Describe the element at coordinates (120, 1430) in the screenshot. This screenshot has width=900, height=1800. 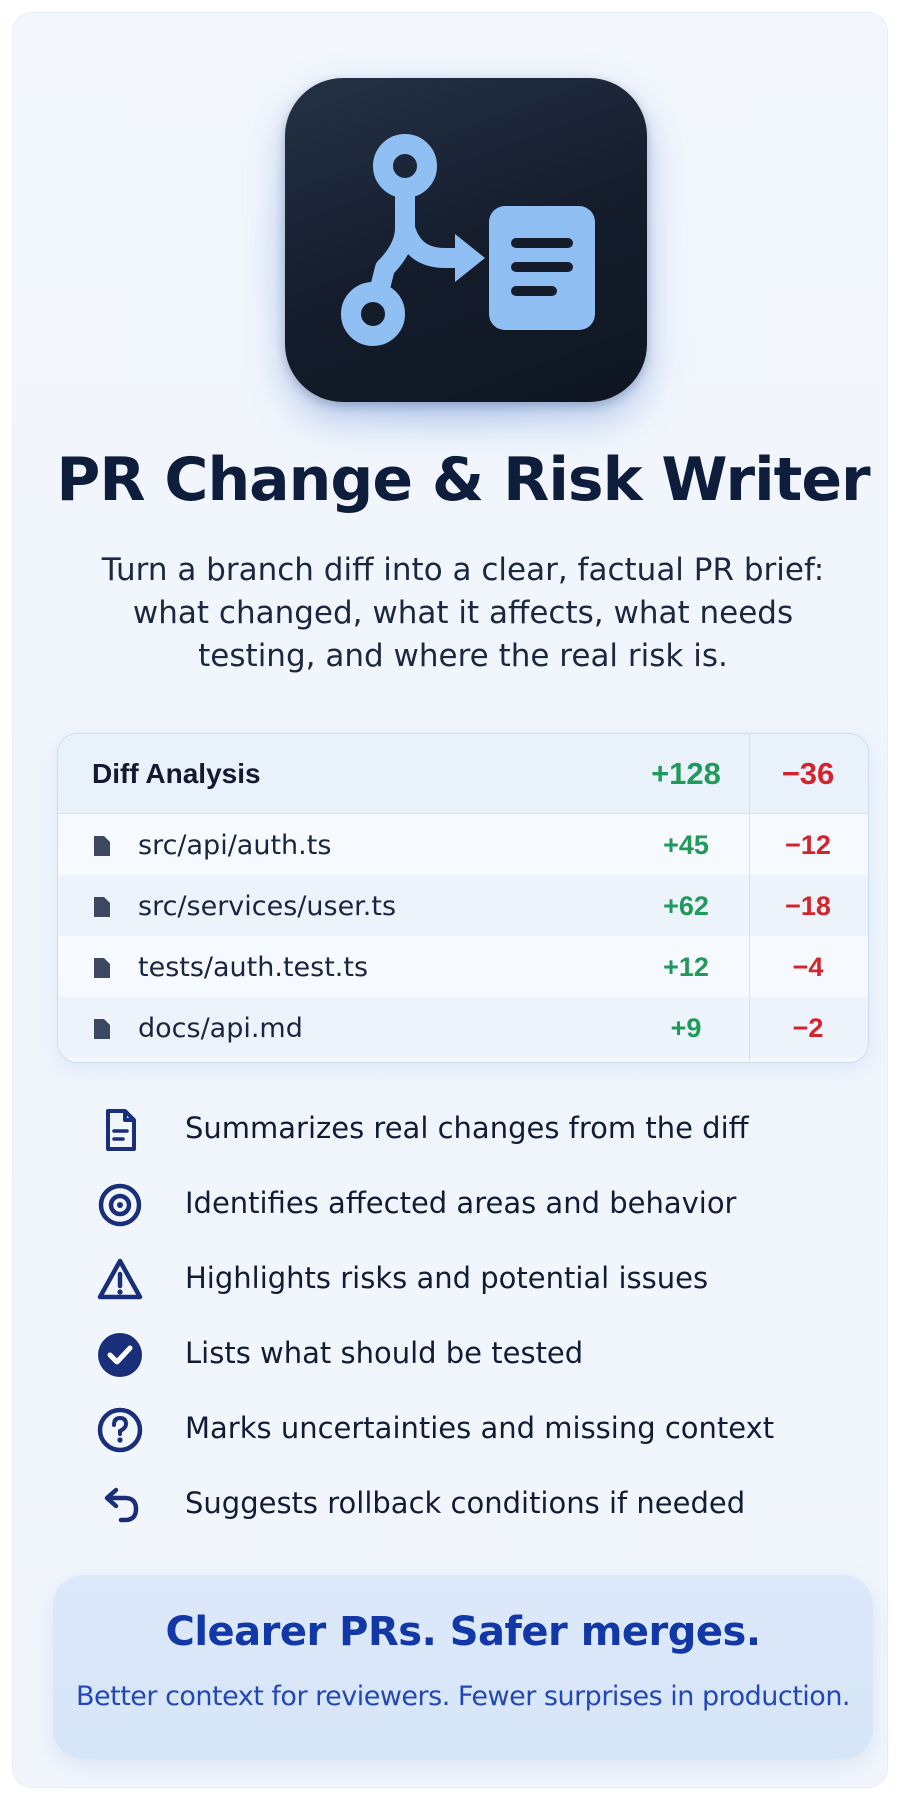
I see `question-circle-icon` at that location.